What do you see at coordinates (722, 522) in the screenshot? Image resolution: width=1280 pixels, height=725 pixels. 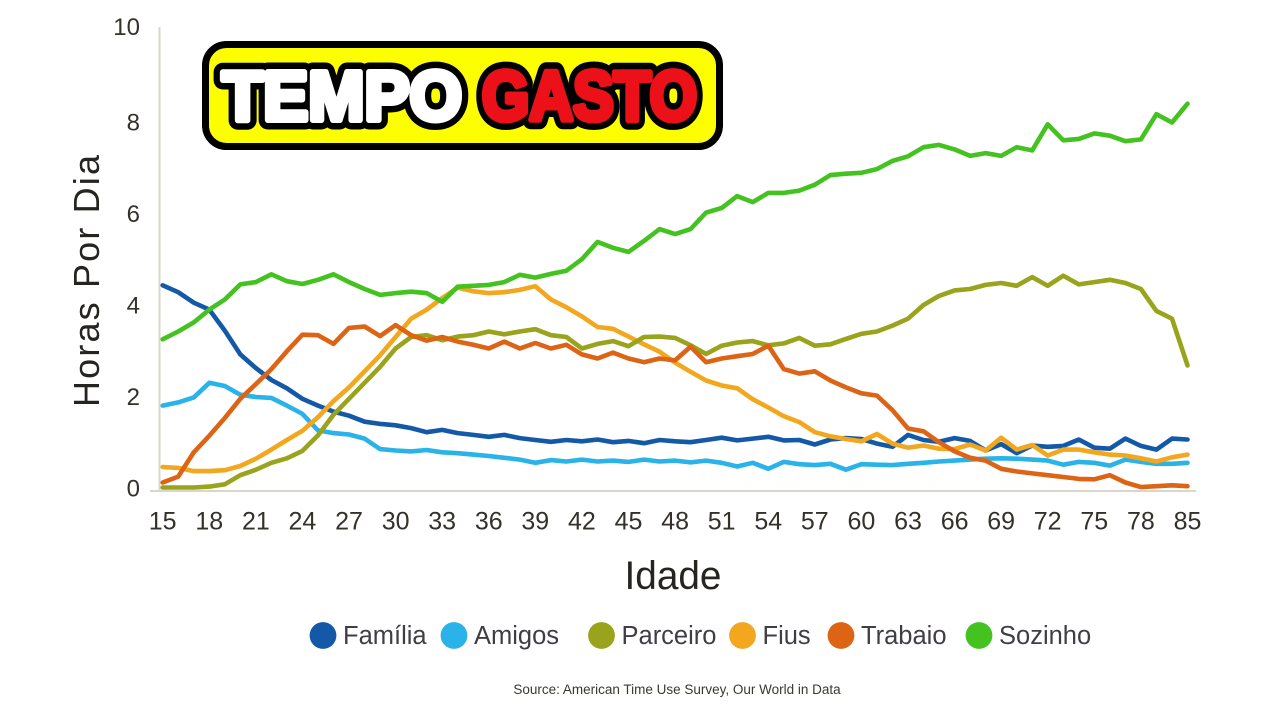 I see `svg-text: 51` at bounding box center [722, 522].